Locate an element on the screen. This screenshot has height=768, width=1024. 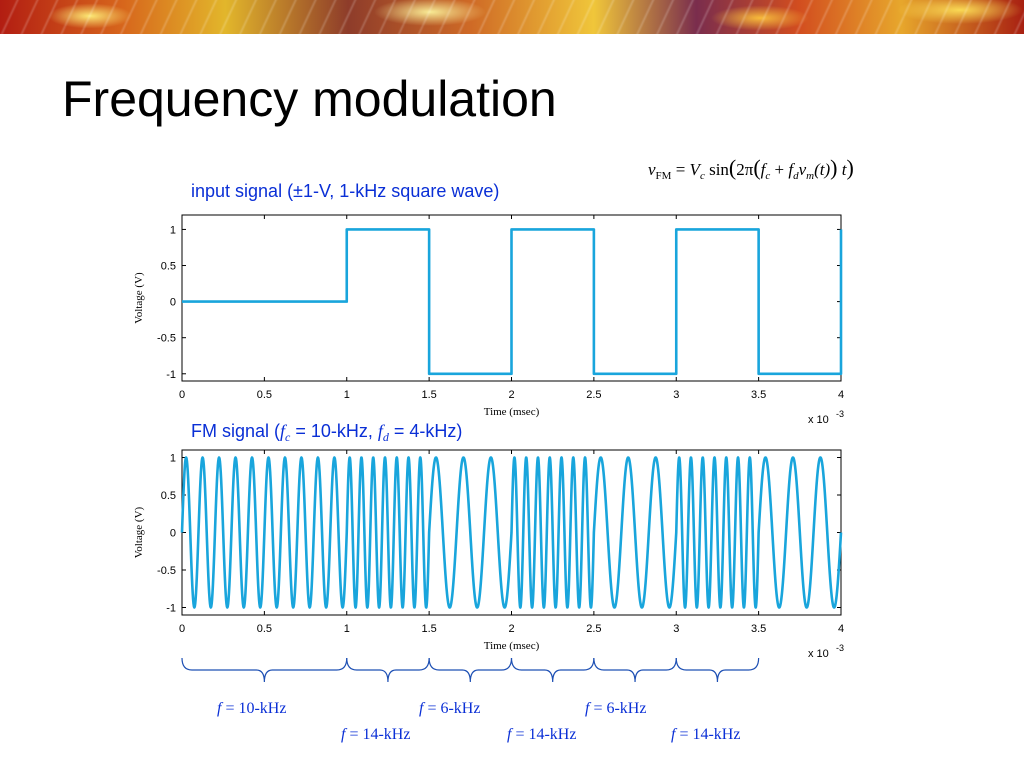
formula-plus: + is located at coordinates (779, 169).